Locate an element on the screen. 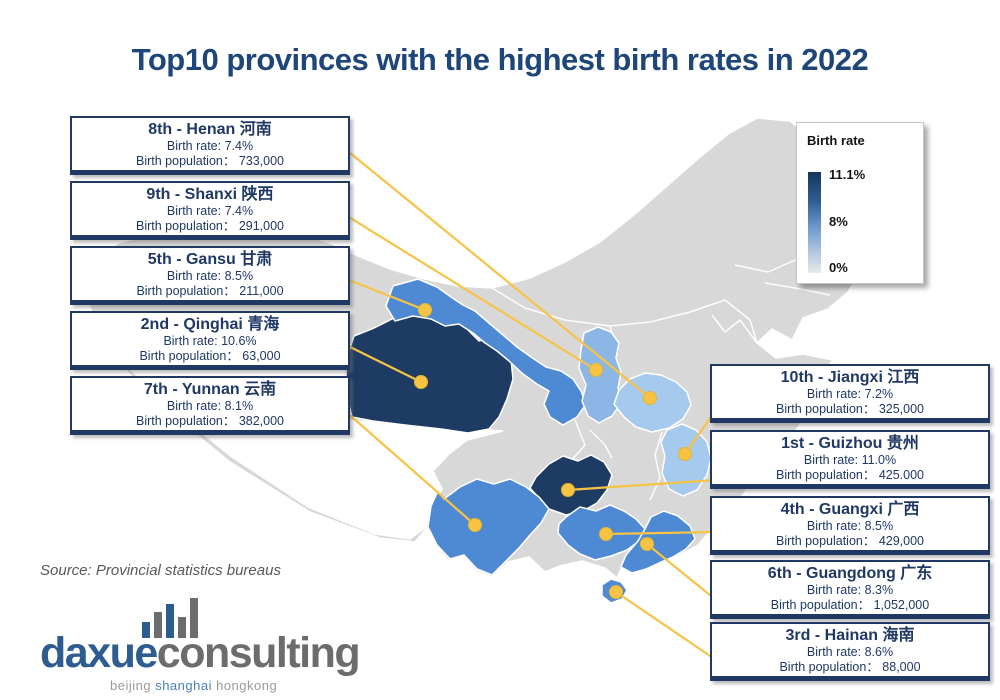 The image size is (1000, 700). callout-birth-rate: Birth rate: 10.6% is located at coordinates (210, 340).